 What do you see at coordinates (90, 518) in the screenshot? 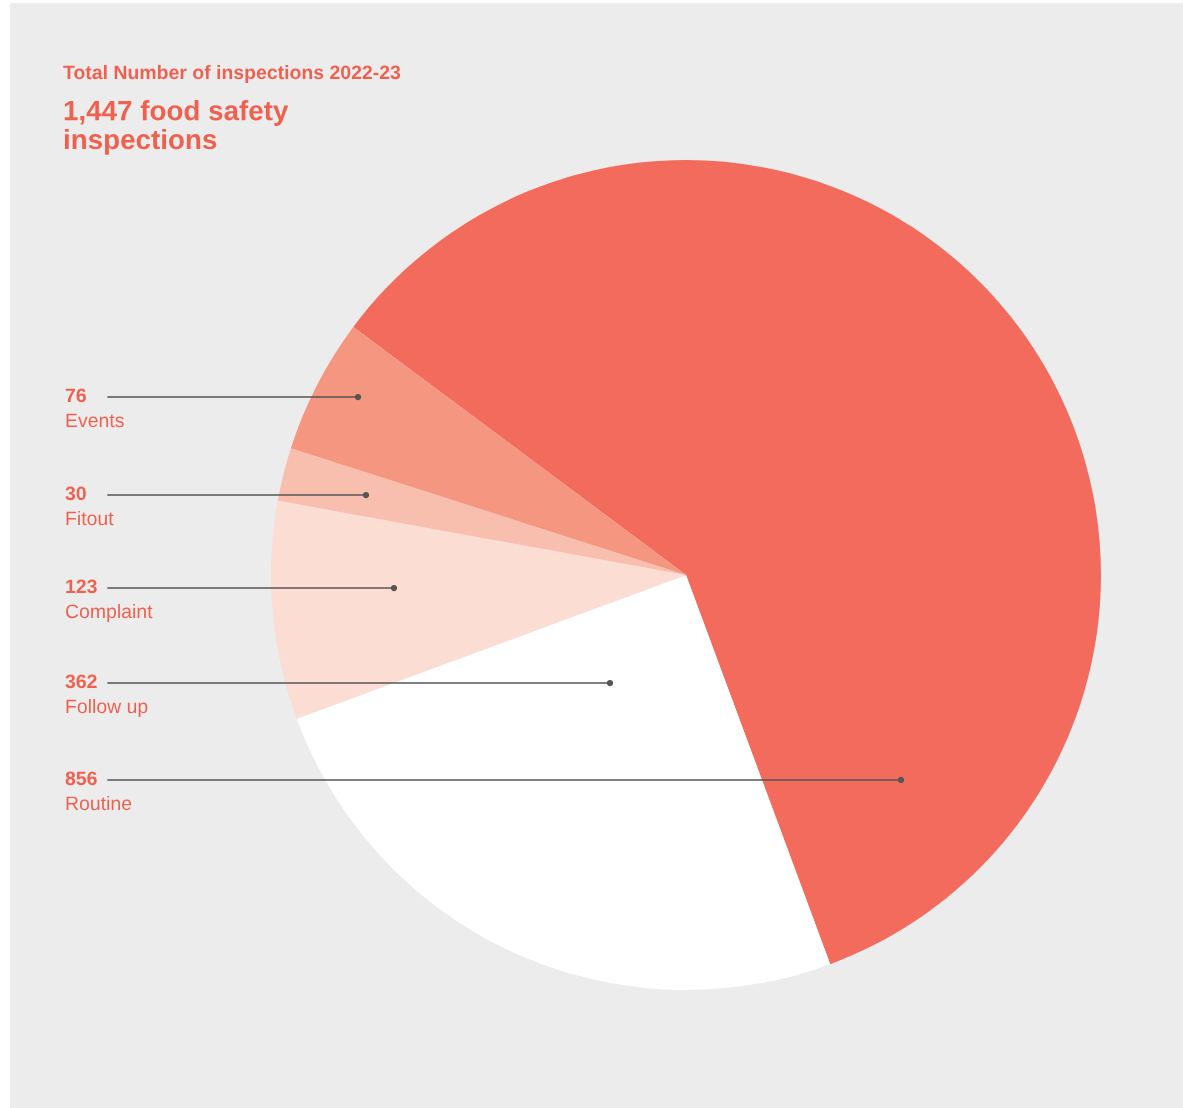
I see `slice-label: Fitout` at bounding box center [90, 518].